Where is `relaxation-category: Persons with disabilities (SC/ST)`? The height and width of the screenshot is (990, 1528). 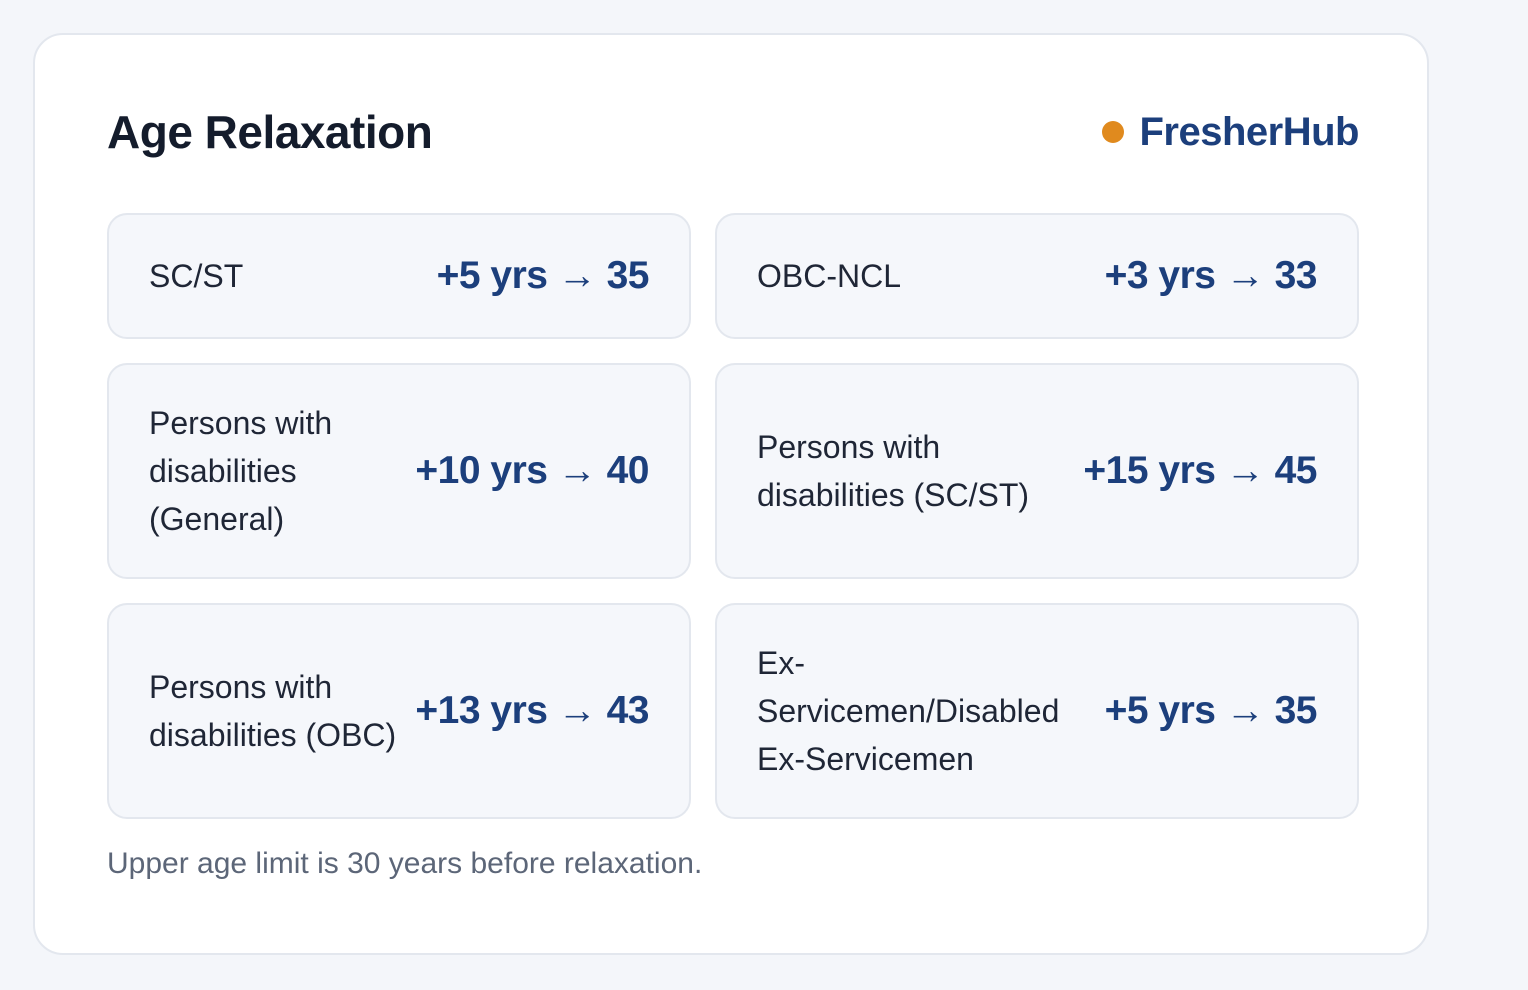
relaxation-category: Persons with disabilities (SC/ST) is located at coordinates (893, 471).